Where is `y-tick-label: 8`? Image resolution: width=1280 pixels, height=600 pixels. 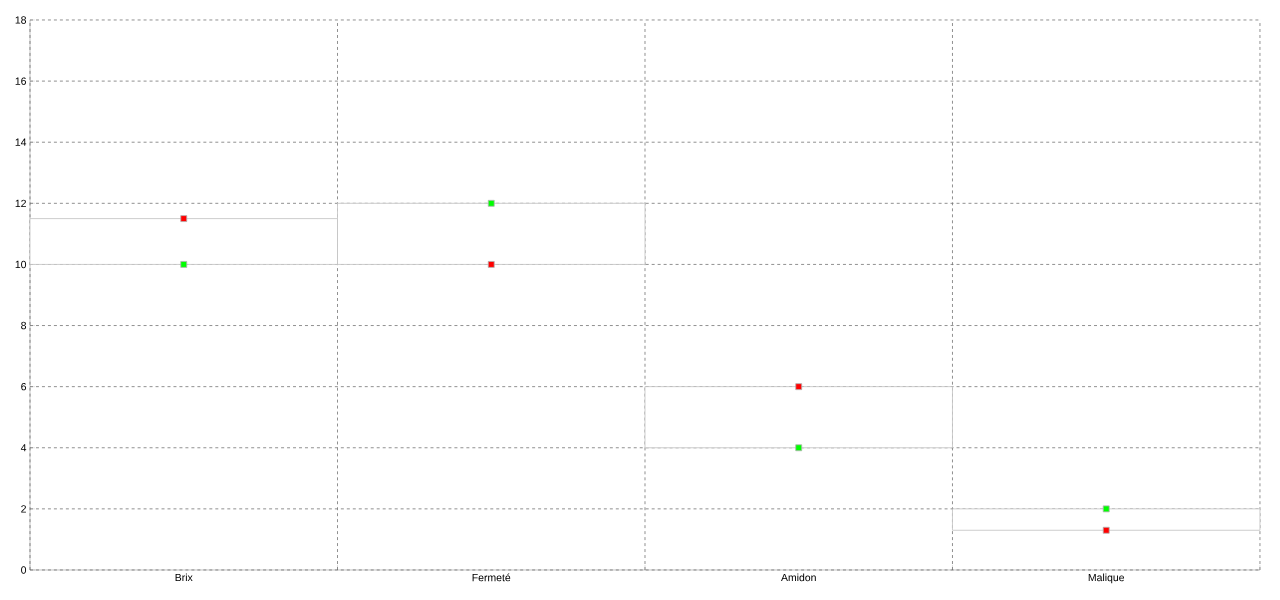
y-tick-label: 8 is located at coordinates (24, 325).